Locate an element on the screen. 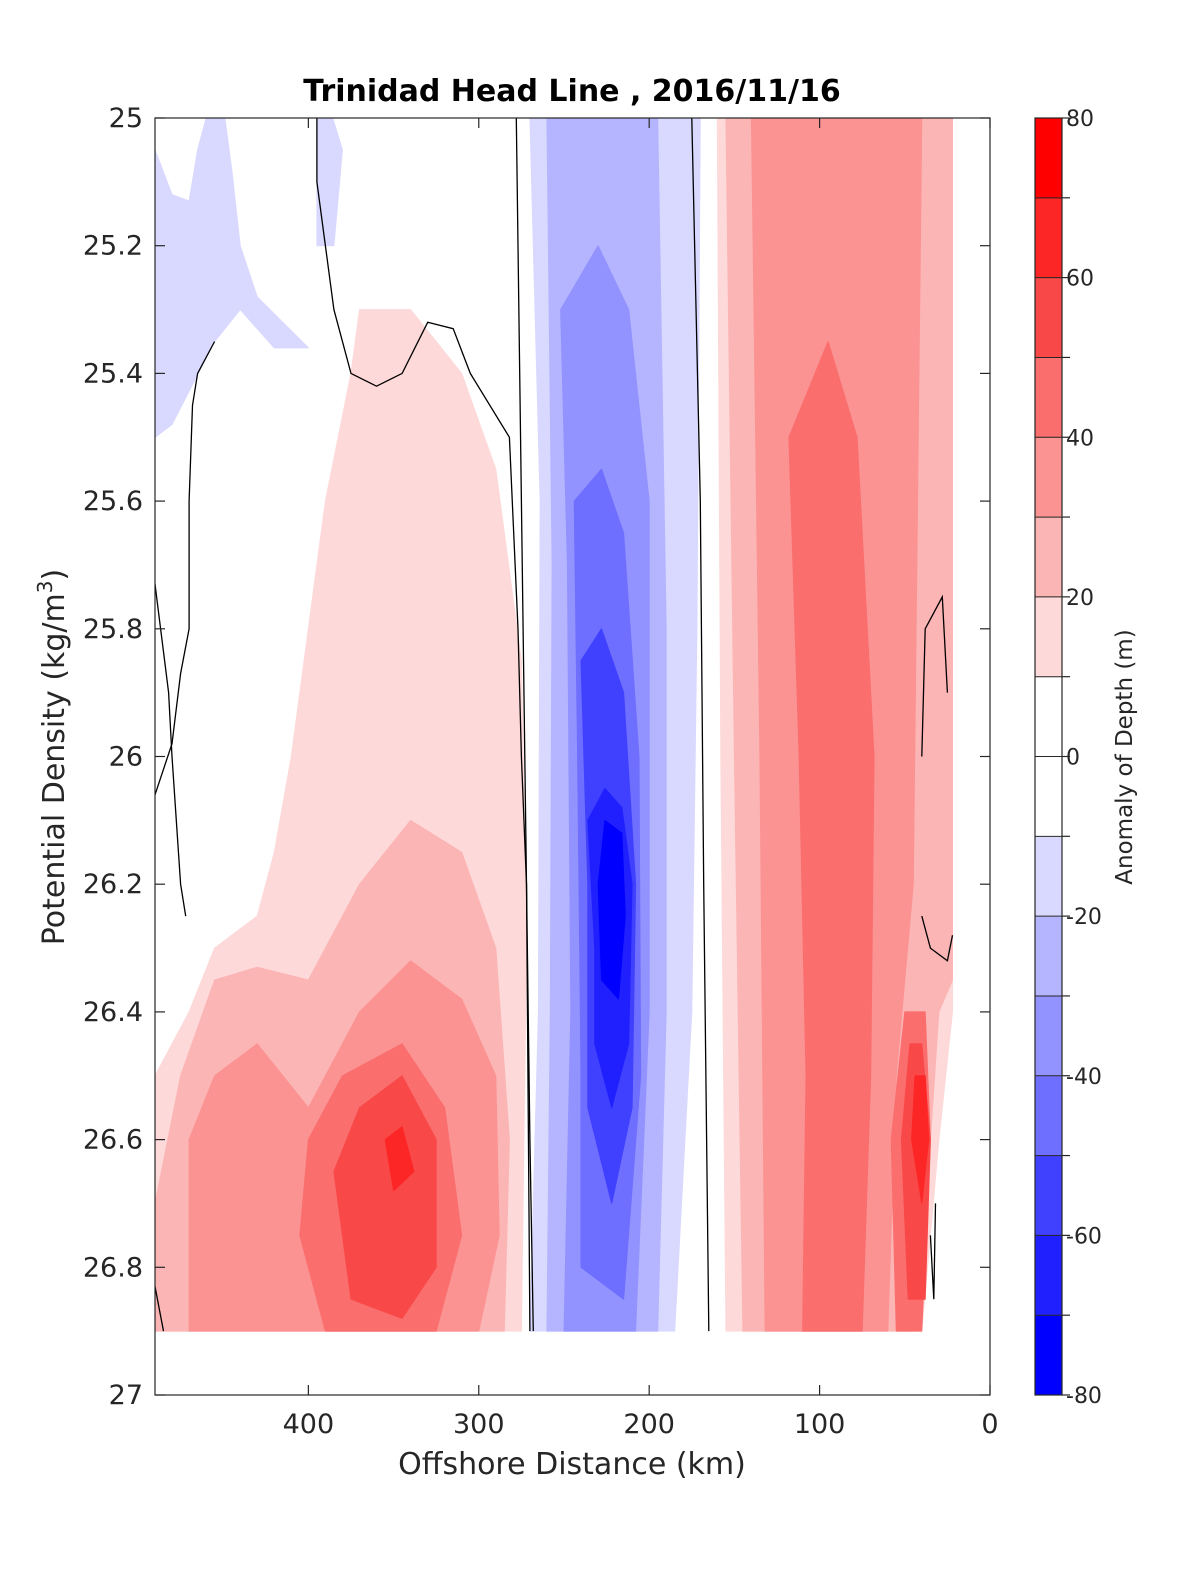 This screenshot has height=1575, width=1200. colorbar-tick-label: 60 is located at coordinates (1080, 279).